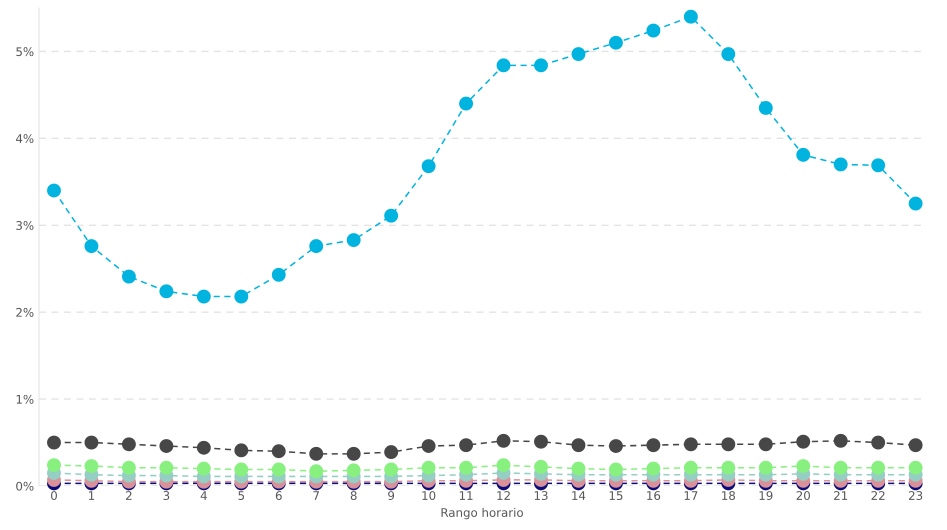  What do you see at coordinates (482, 514) in the screenshot?
I see `x-axis-title: Rango horario` at bounding box center [482, 514].